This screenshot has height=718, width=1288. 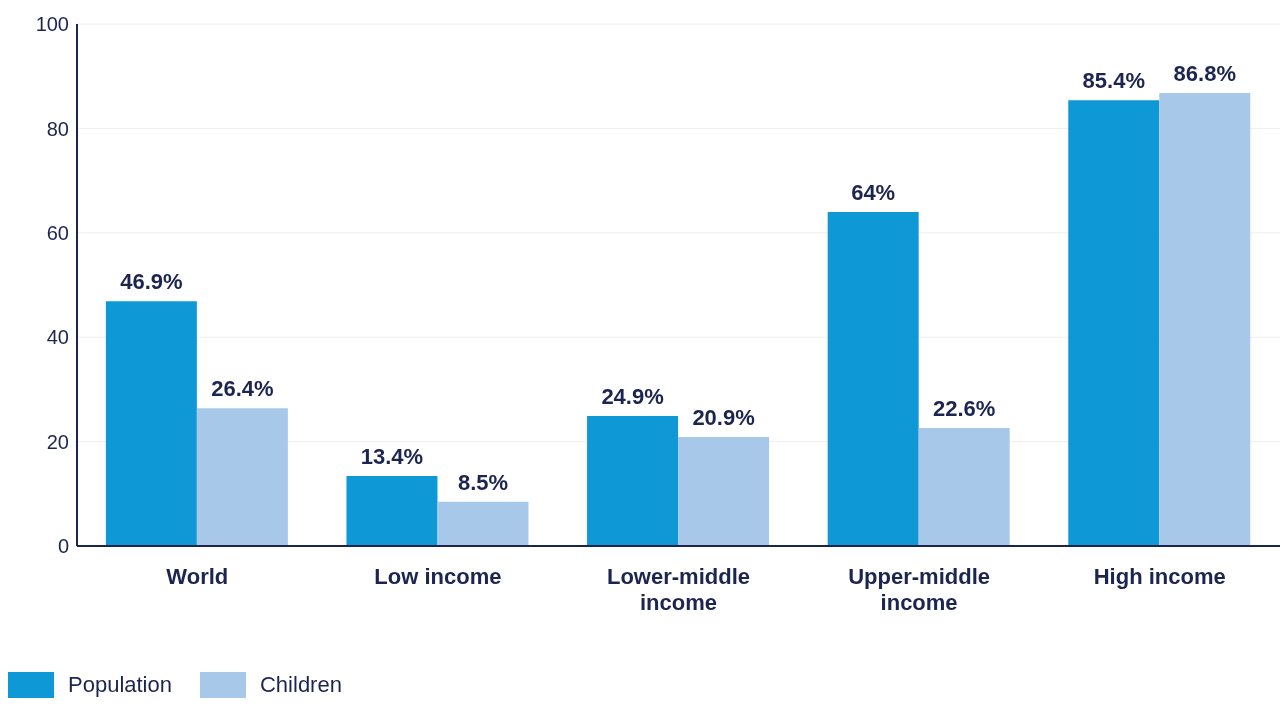 What do you see at coordinates (873, 192) in the screenshot?
I see `data-label: 64%` at bounding box center [873, 192].